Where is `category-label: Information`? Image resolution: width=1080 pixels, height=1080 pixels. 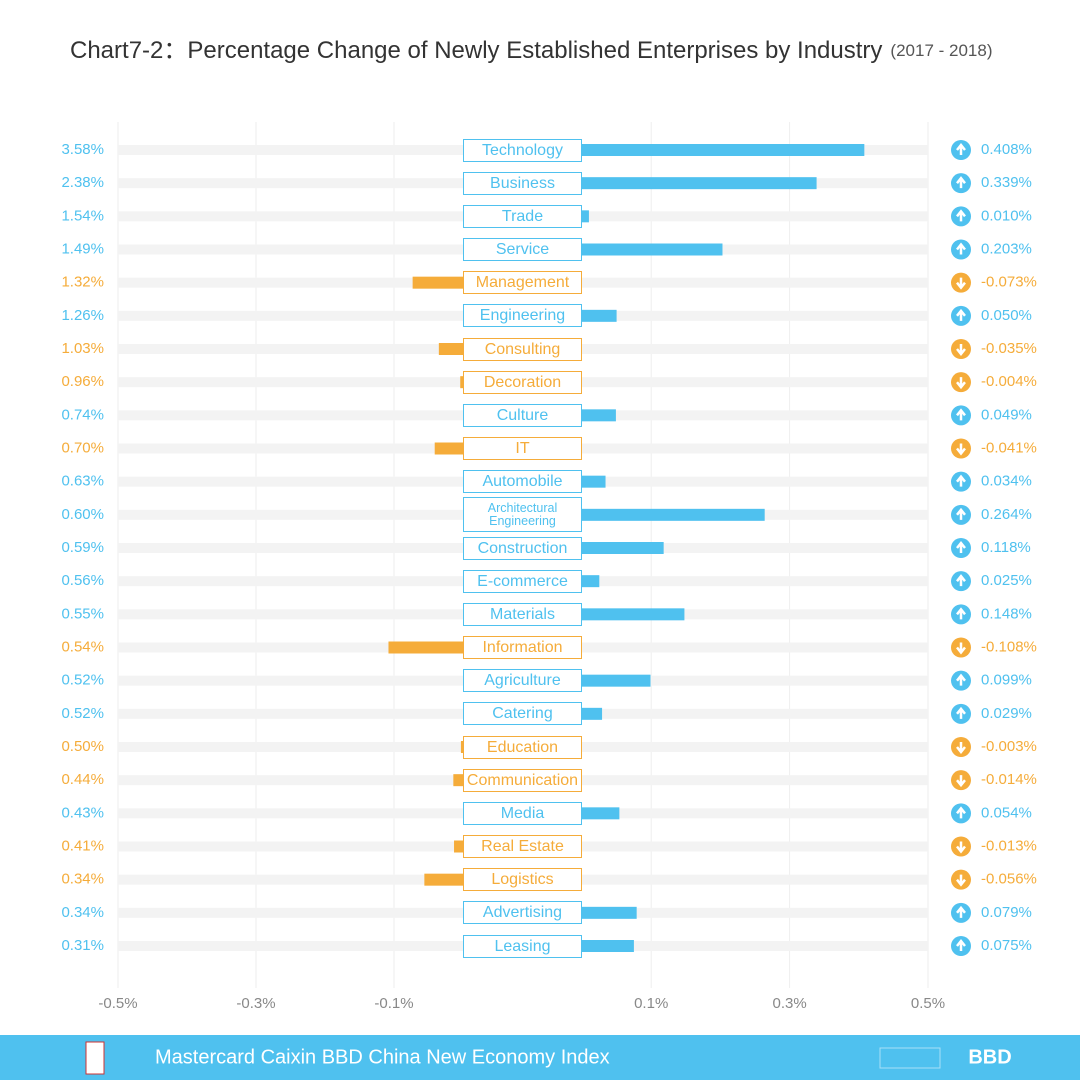
category-label: Information is located at coordinates (522, 647).